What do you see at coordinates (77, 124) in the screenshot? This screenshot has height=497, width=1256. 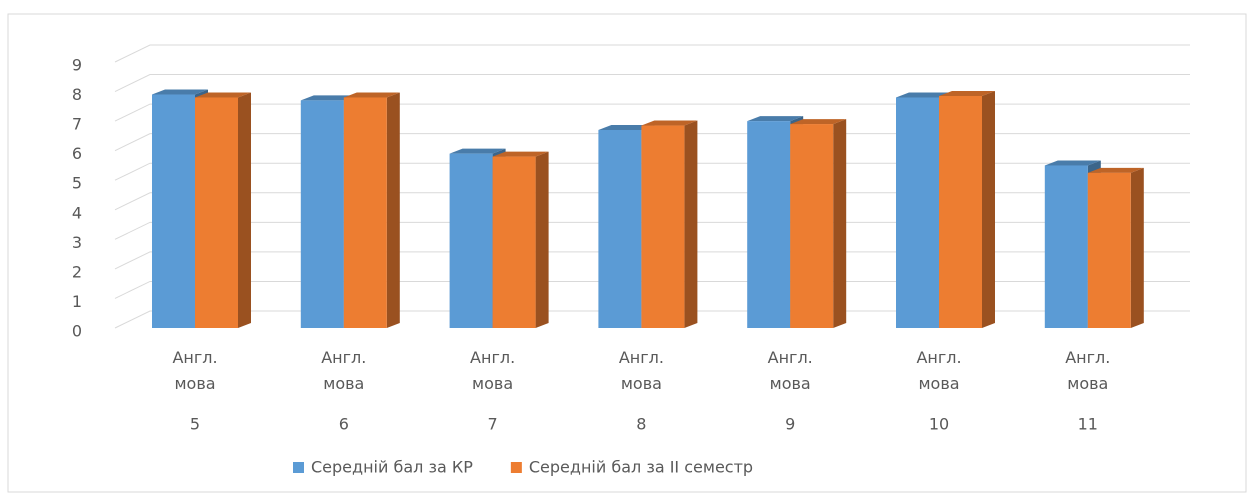 I see `y-tick-label: 7` at bounding box center [77, 124].